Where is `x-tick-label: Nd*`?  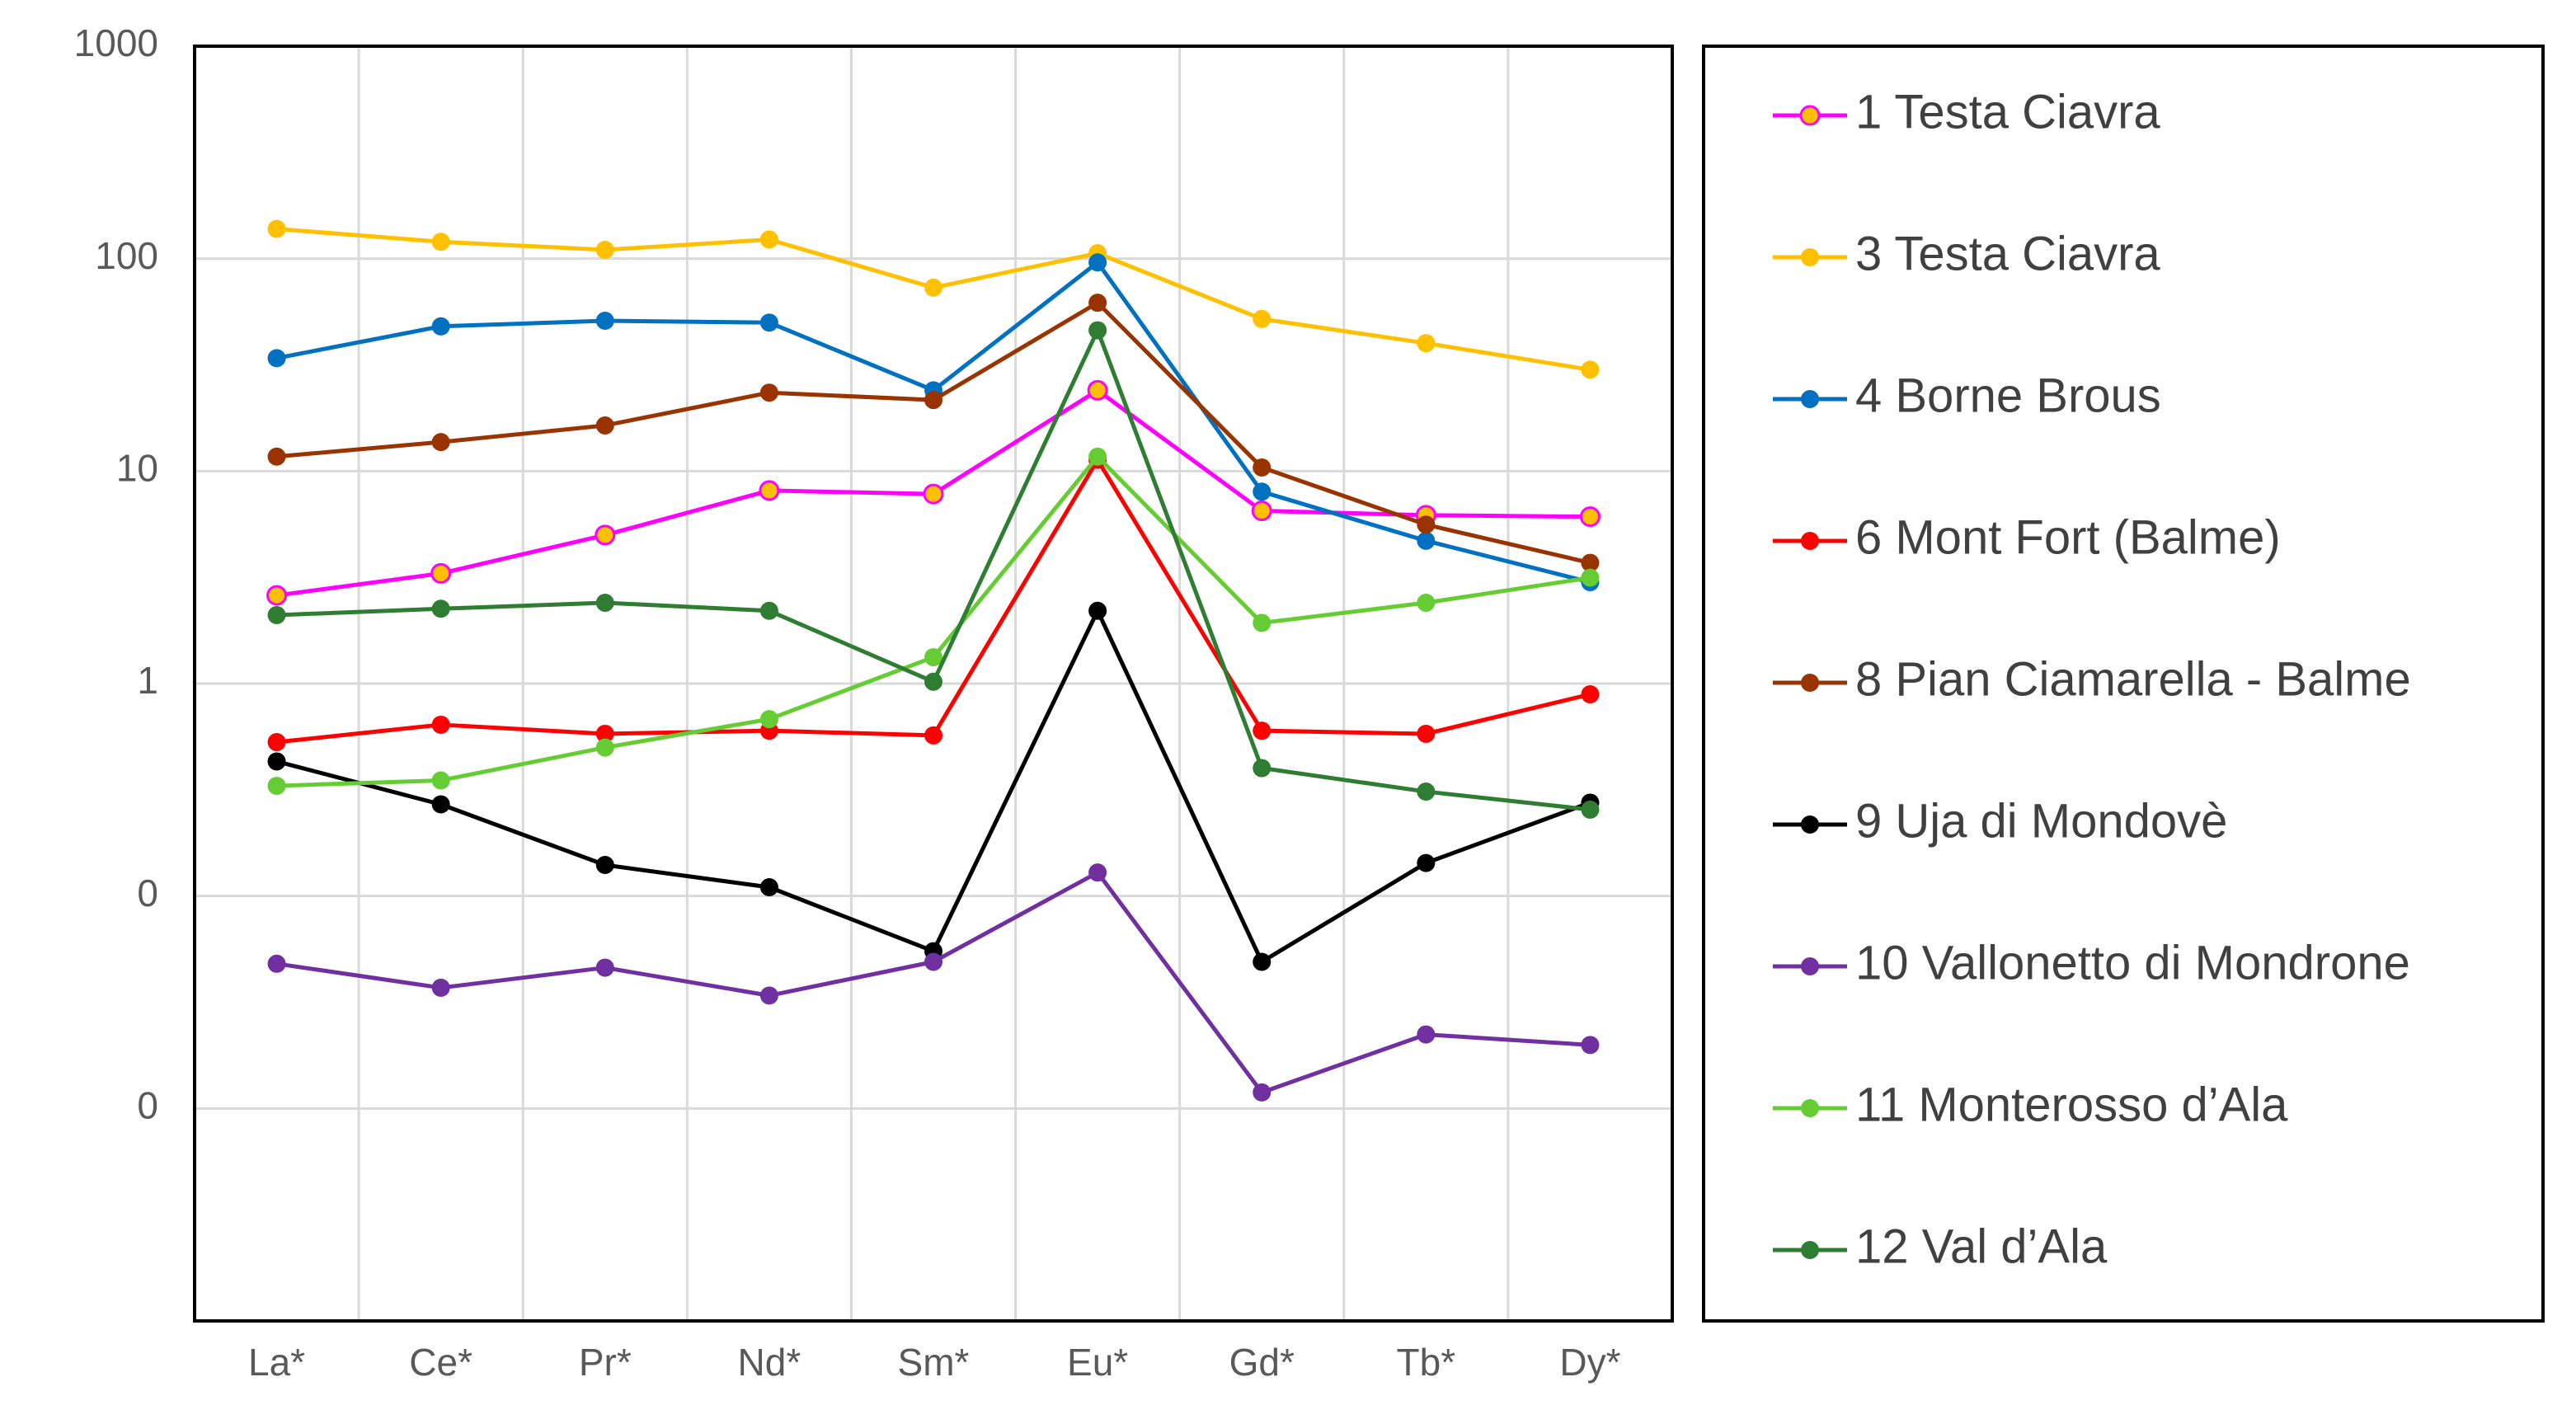
x-tick-label: Nd* is located at coordinates (769, 1362).